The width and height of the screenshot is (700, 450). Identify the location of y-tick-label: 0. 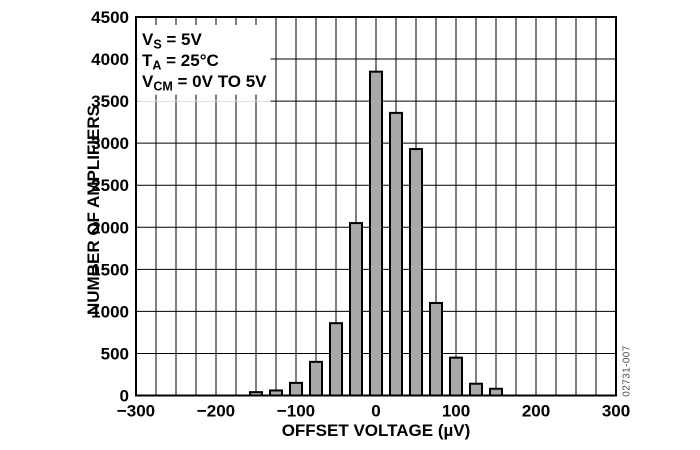
(124, 396).